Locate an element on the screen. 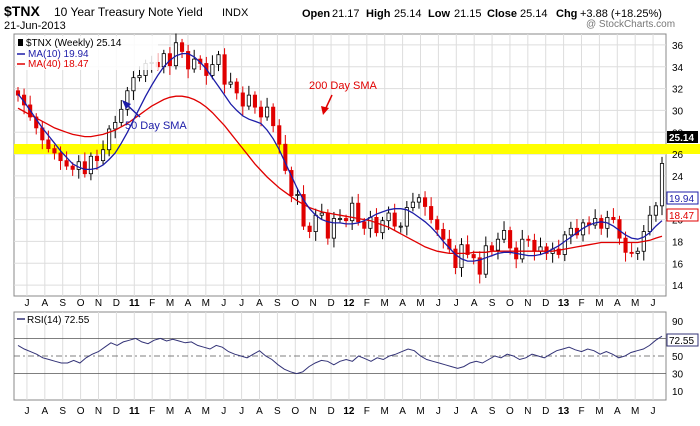 The image size is (700, 426). high-label: High is located at coordinates (378, 14).